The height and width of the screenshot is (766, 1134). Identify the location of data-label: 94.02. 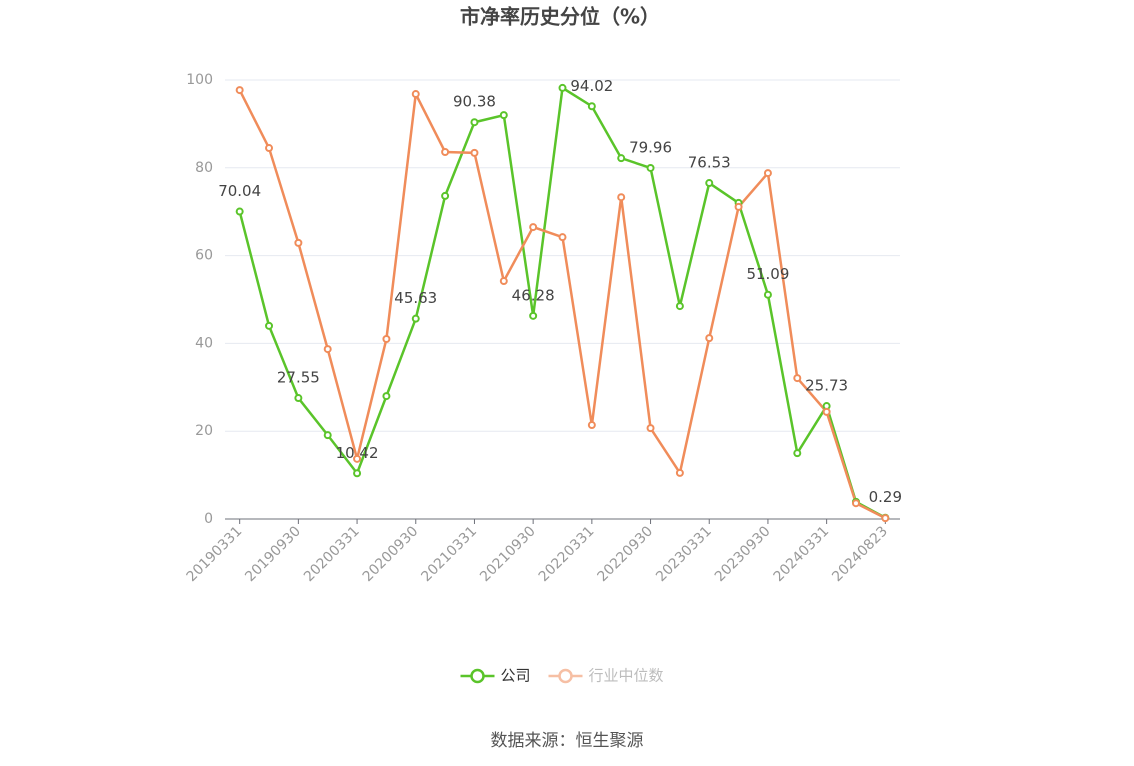
(591, 86).